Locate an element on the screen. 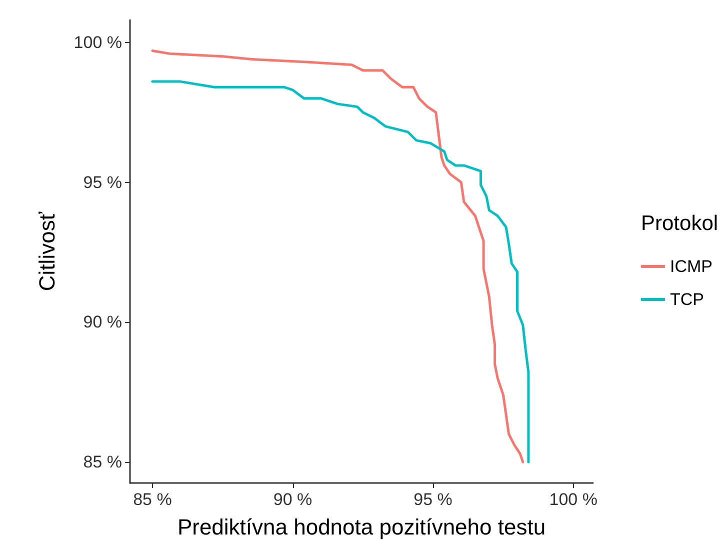 Image resolution: width=728 pixels, height=556 pixels. x-tick-label: 90 % is located at coordinates (292, 499).